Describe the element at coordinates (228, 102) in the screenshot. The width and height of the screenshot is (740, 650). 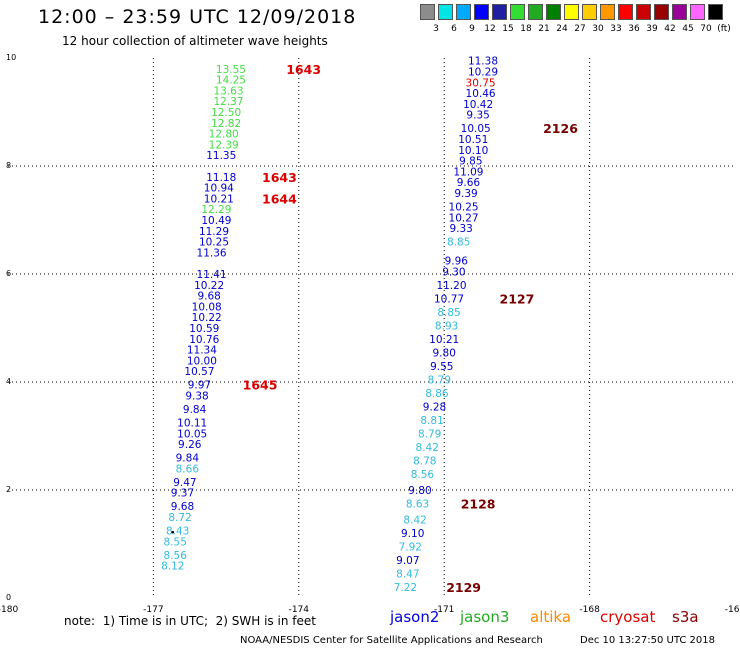
I see `data-point-label: 12.37` at that location.